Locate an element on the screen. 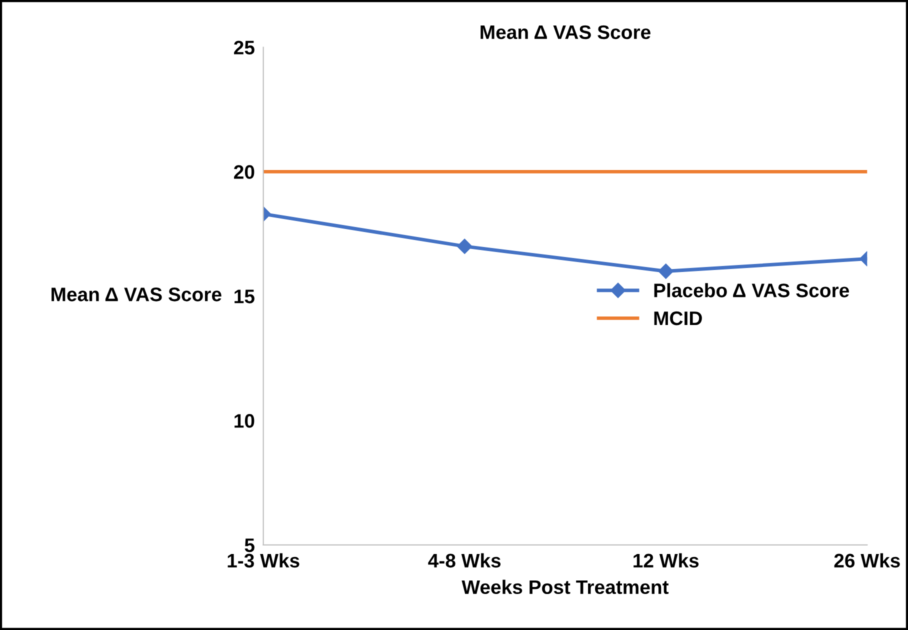 This screenshot has width=908, height=630. y-tick-label: 25 is located at coordinates (244, 47).